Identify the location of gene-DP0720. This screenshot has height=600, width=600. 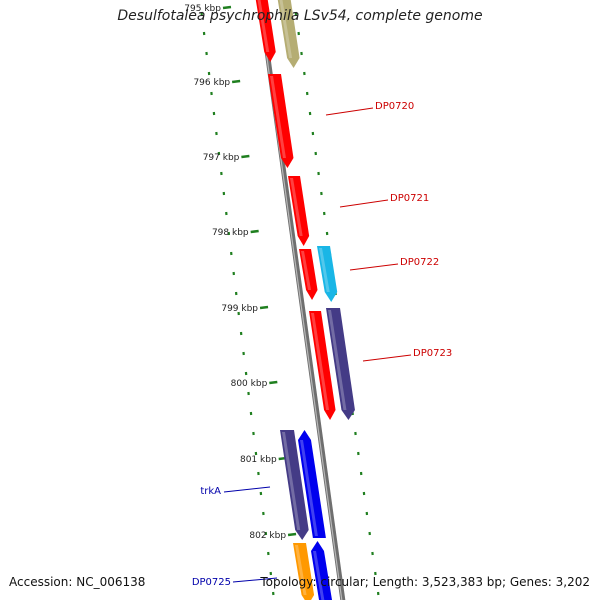
(281, 121).